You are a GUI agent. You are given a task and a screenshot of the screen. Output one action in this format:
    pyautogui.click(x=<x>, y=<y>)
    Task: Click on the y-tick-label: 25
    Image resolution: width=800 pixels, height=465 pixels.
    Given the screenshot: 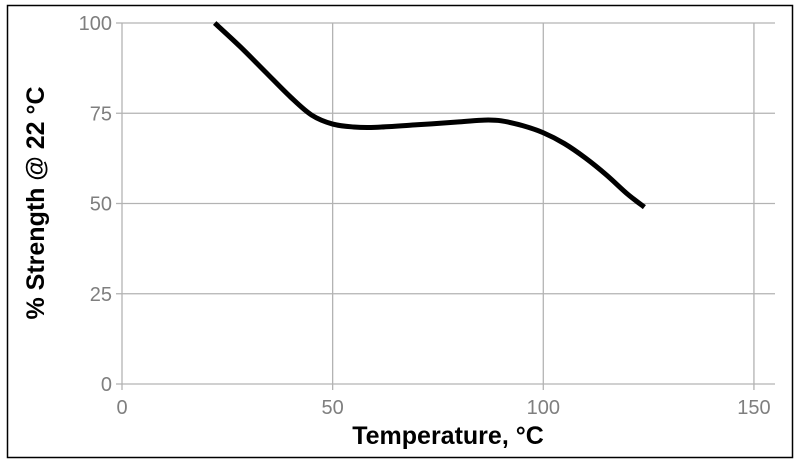 What is the action you would take?
    pyautogui.click(x=101, y=295)
    